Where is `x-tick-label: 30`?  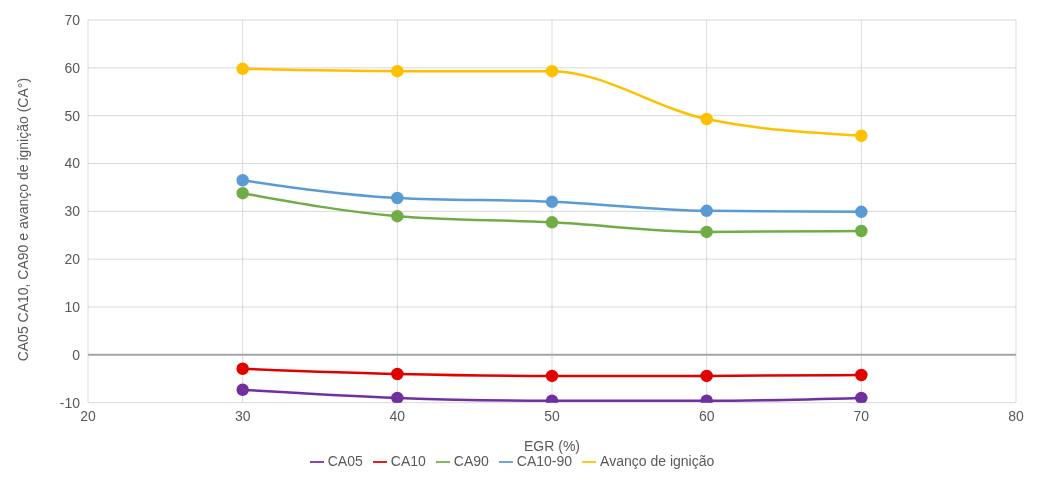
x-tick-label: 30 is located at coordinates (242, 415).